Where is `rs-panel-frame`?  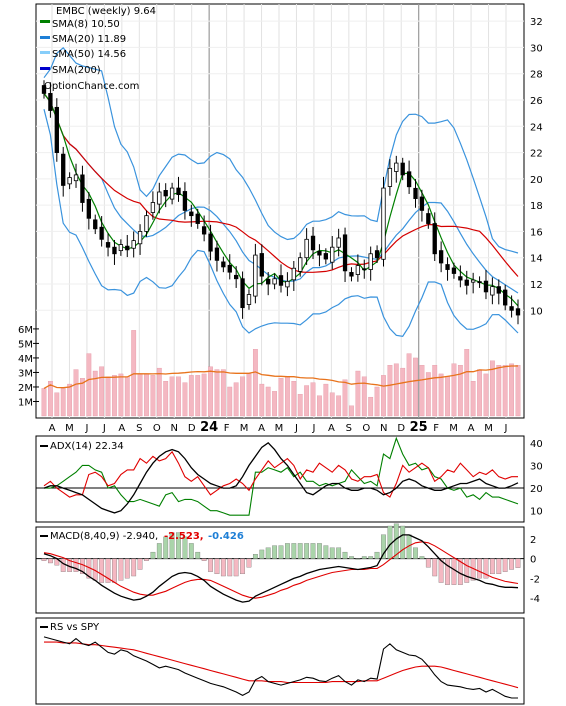
rs-panel-frame is located at coordinates (280, 661).